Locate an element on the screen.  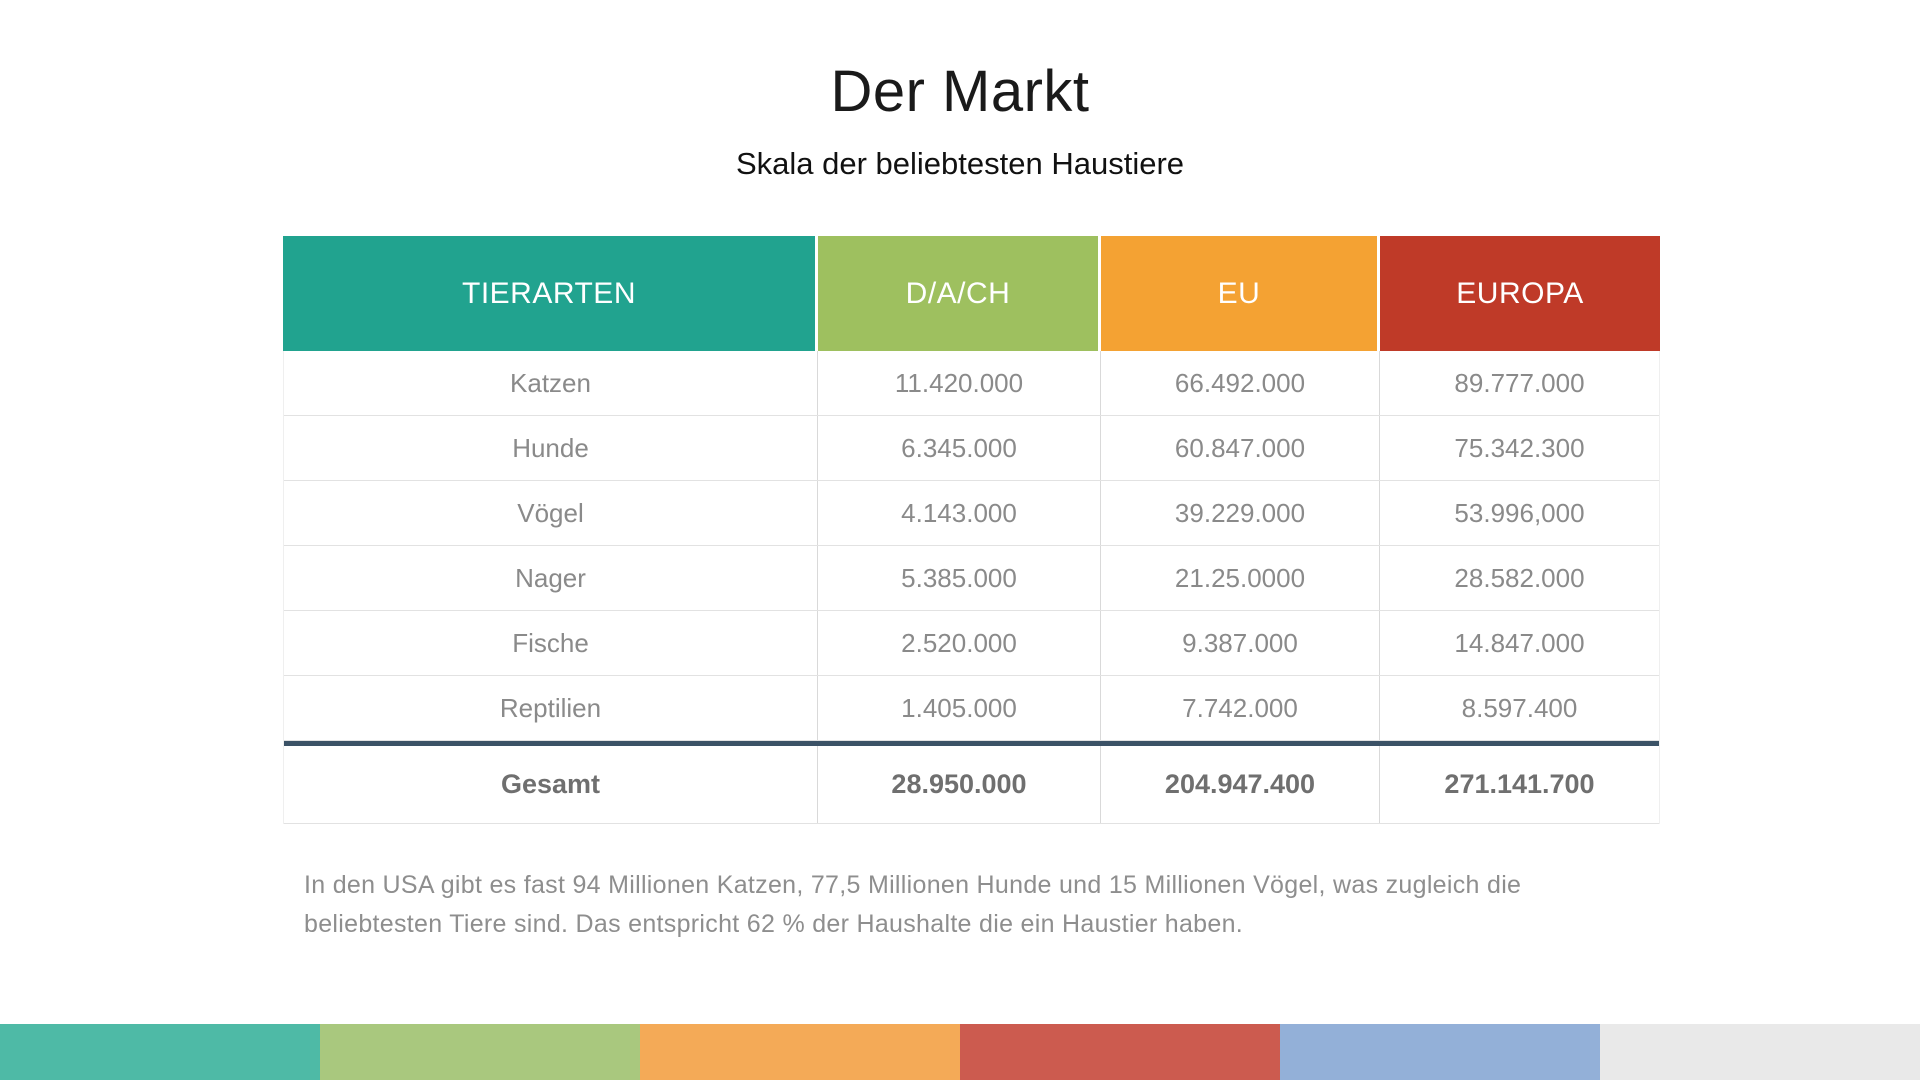
table-header-row: TIERARTEN D/A/CH EU EUROPA is located at coordinates (971, 293).